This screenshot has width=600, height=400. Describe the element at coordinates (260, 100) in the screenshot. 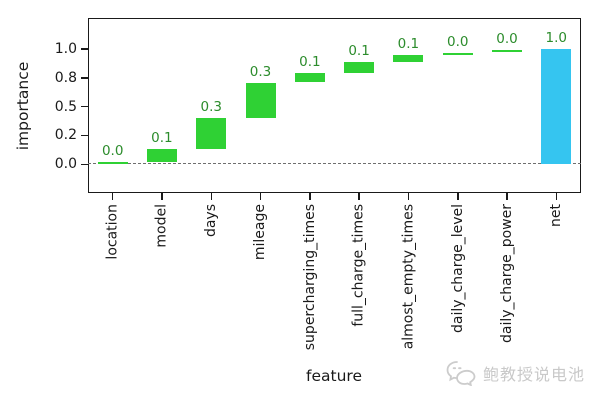

I see `bar-mileage` at that location.